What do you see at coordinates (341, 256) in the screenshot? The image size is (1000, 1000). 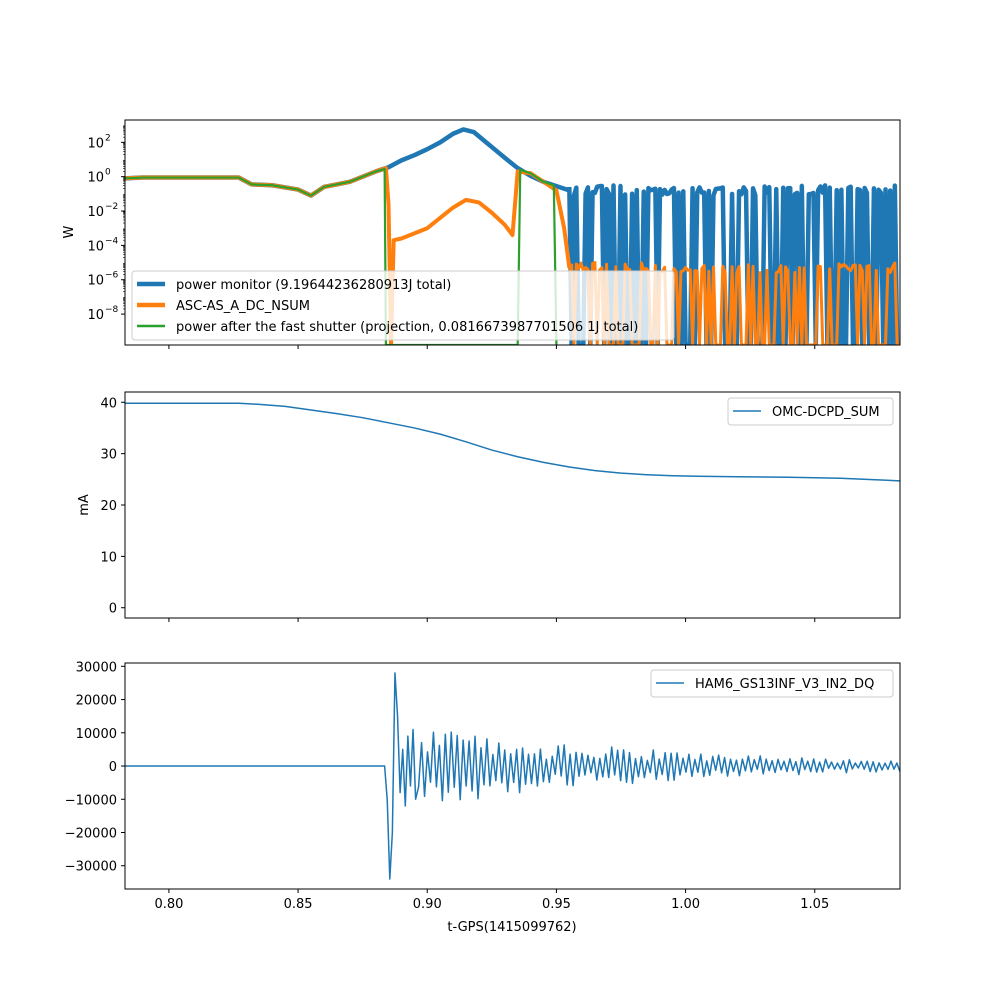 I see `series-line-fast-shutter` at bounding box center [341, 256].